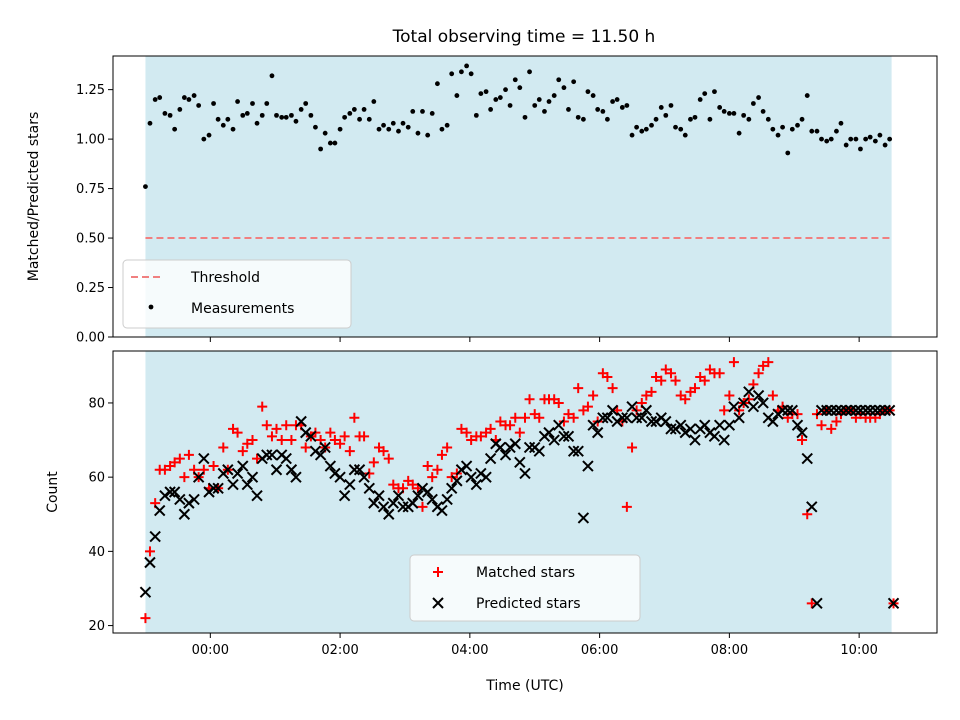  What do you see at coordinates (525, 573) in the screenshot?
I see `legend-label: Matched stars` at bounding box center [525, 573].